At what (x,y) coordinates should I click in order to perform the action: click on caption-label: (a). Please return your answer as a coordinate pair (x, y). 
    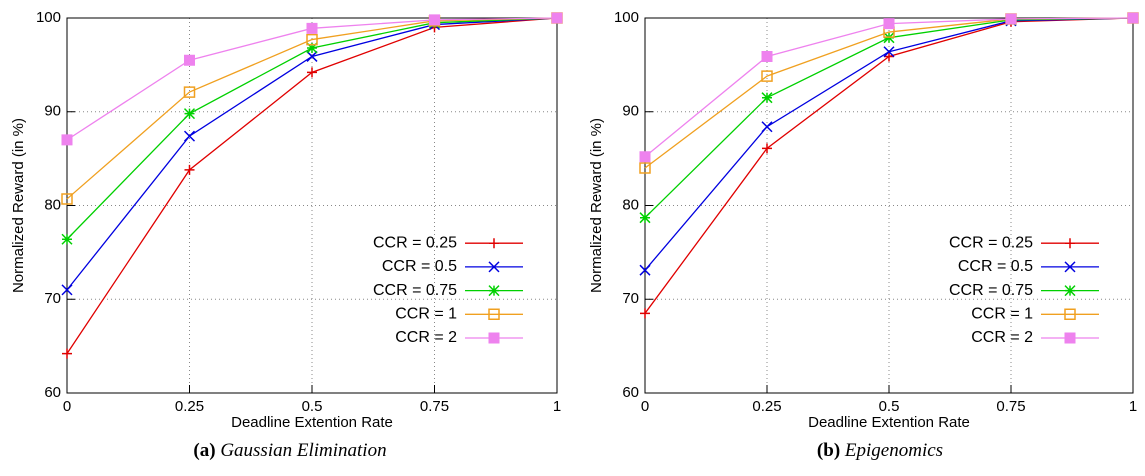
    Looking at the image, I should click on (204, 450).